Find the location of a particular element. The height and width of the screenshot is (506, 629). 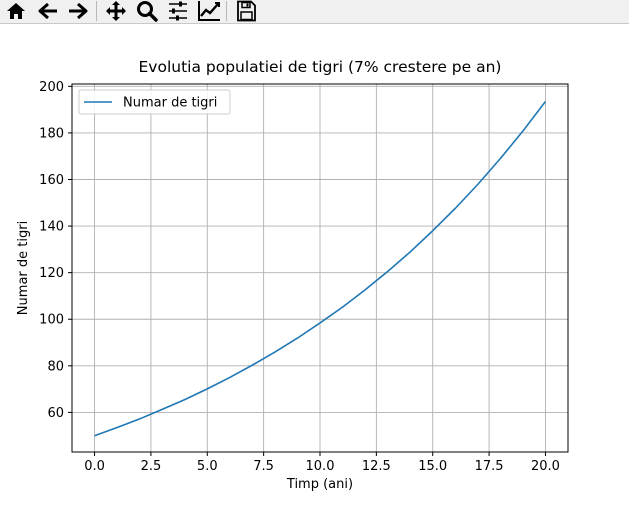

x-axis-label: Timp (ani) is located at coordinates (319, 484).